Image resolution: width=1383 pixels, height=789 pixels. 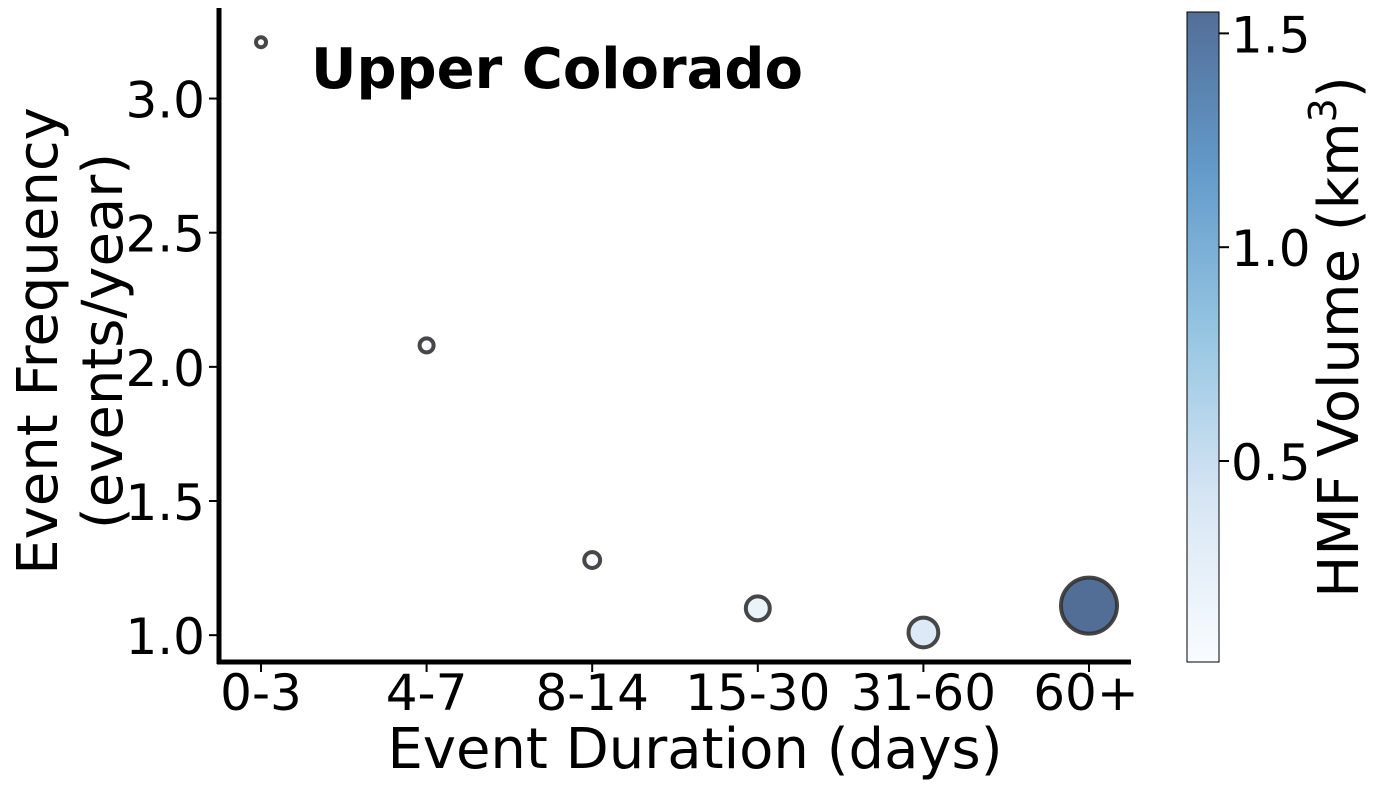 What do you see at coordinates (557, 69) in the screenshot?
I see `chart-title: Upper Colorado` at bounding box center [557, 69].